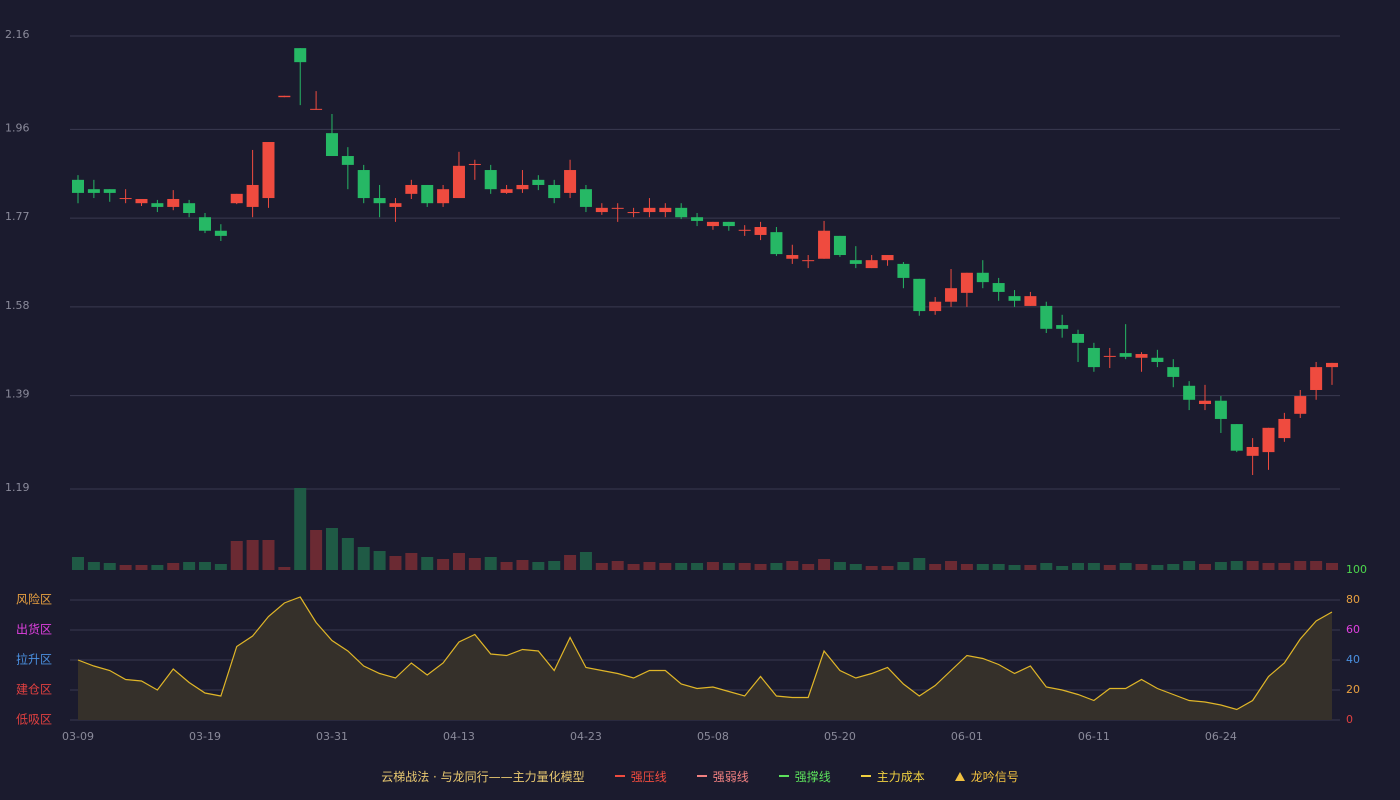 Image resolution: width=1400 pixels, height=800 pixels. I want to click on legend: 云梯战法 · 与龙同行——主力量化模型 强压线 强弱线 强撑线 主力成本 龙吟信号, so click(700, 776).